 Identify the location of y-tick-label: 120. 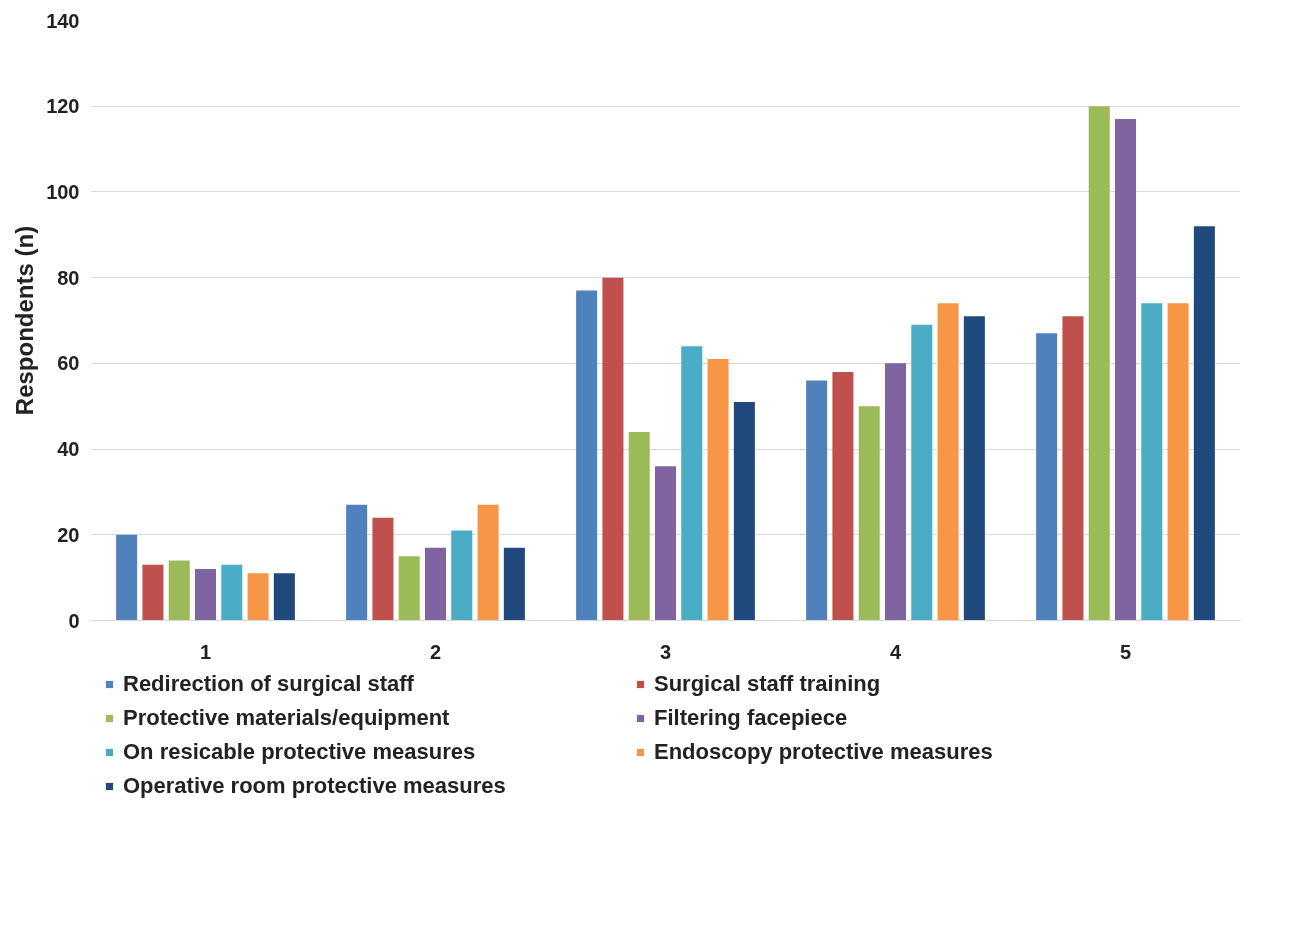
(63, 106).